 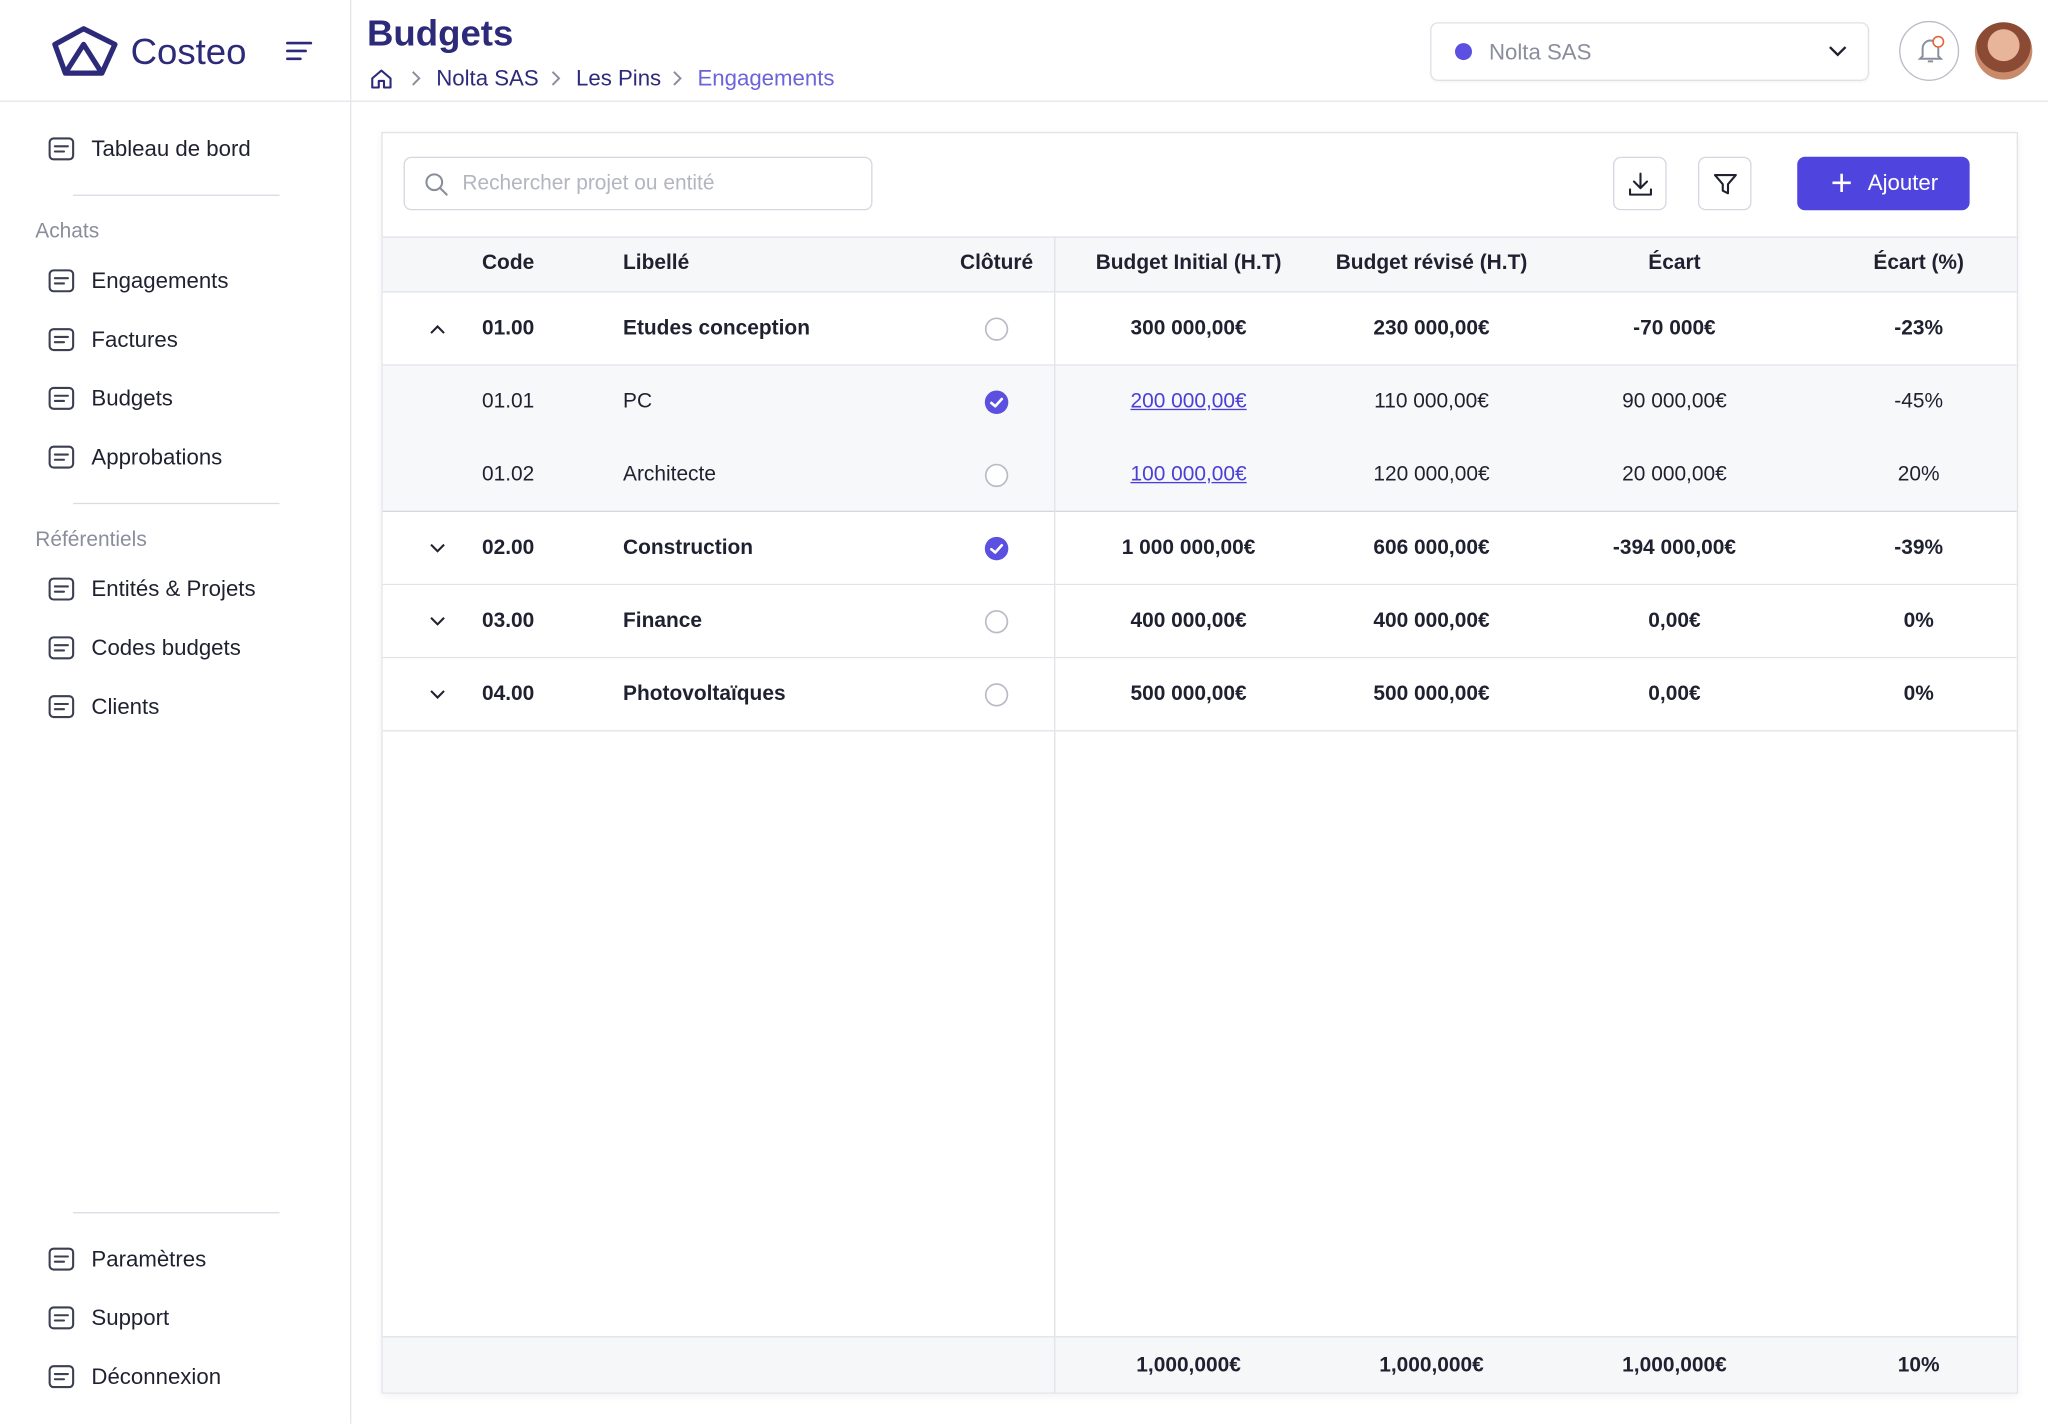 I want to click on row-label: Finance, so click(x=662, y=621).